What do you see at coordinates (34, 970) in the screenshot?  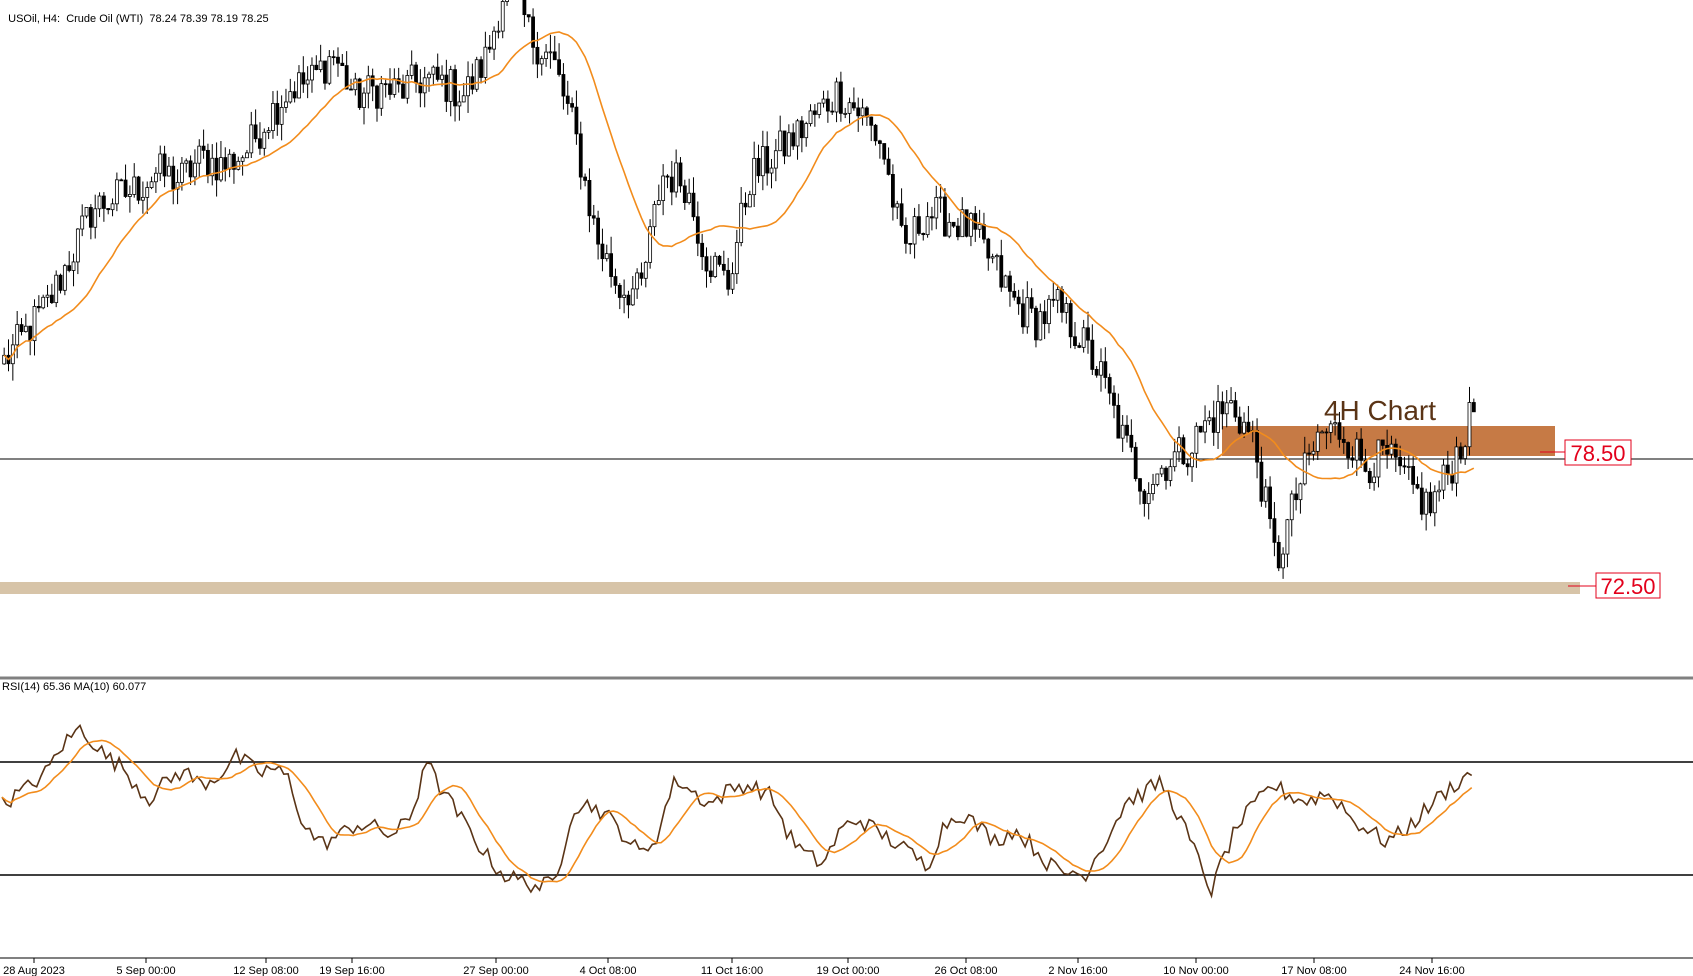 I see `time-axis-label: 28 Aug 2023` at bounding box center [34, 970].